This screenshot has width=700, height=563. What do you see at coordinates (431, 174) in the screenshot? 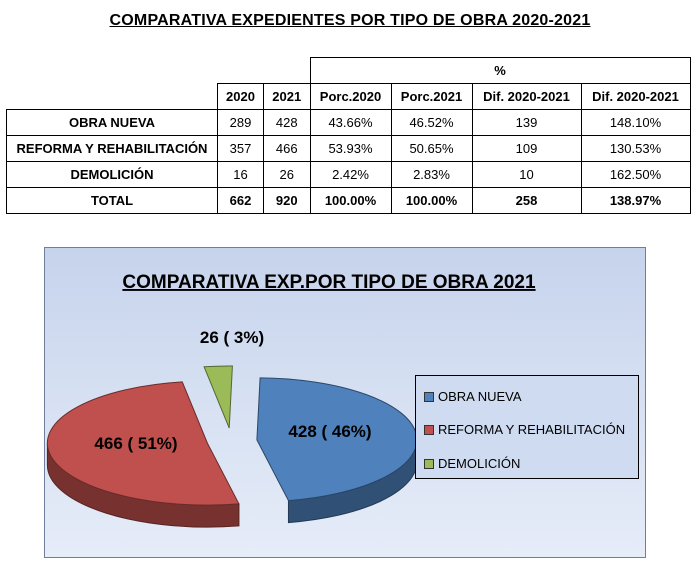
I see `table-cell: 2.83%` at bounding box center [431, 174].